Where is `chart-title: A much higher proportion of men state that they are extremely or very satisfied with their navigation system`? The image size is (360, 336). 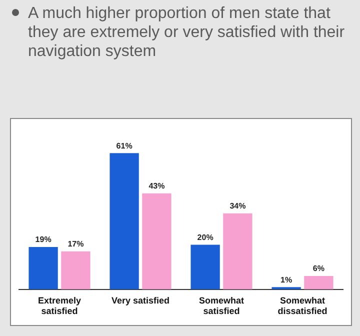 chart-title: A much higher proportion of men state that they are extremely or very satisfied with their navigation system is located at coordinates (187, 32).